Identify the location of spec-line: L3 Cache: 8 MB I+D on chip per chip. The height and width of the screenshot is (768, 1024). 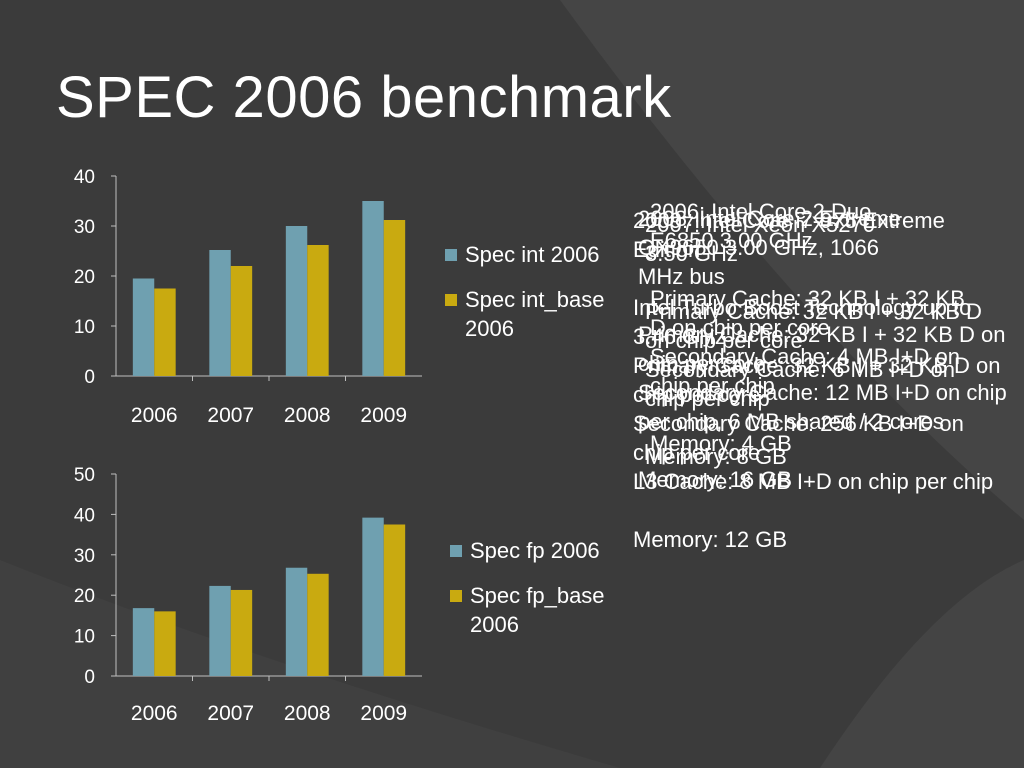
(813, 481).